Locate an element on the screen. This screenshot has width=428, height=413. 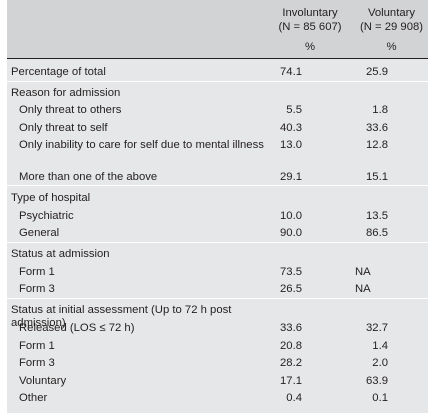
voluntary-value: 1.8 is located at coordinates (380, 110).